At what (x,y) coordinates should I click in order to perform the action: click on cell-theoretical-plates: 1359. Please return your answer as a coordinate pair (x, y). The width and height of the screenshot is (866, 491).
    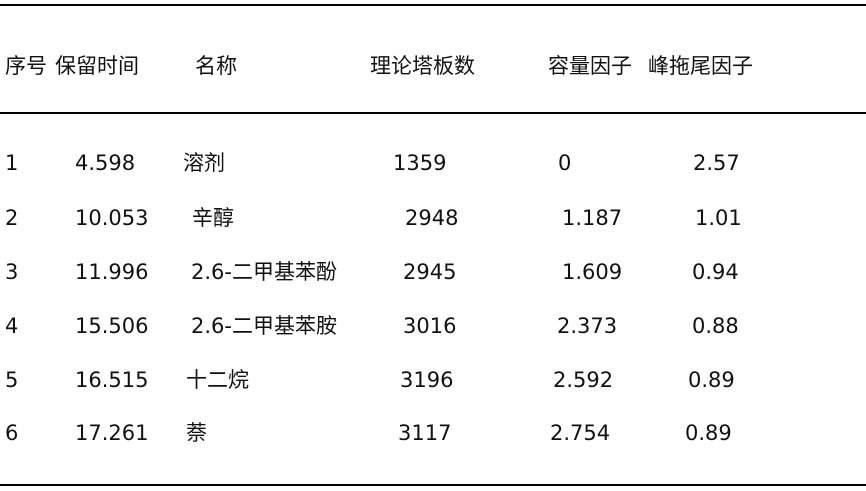
    Looking at the image, I should click on (420, 163).